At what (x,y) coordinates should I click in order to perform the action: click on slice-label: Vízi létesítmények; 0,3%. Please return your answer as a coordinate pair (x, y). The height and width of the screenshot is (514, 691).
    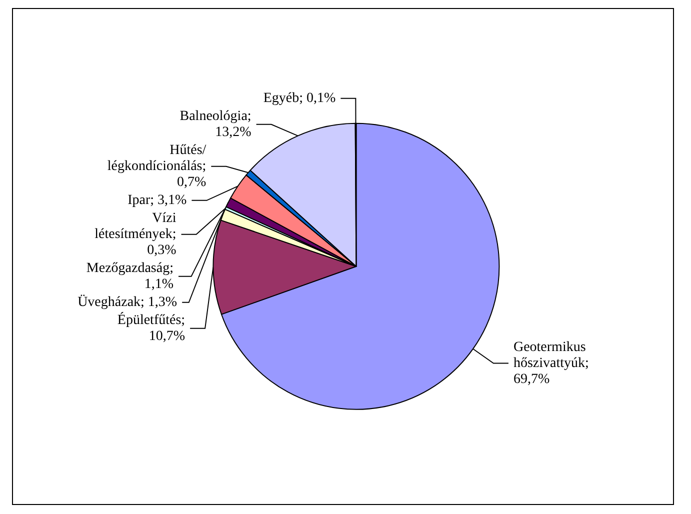
    Looking at the image, I should click on (135, 234).